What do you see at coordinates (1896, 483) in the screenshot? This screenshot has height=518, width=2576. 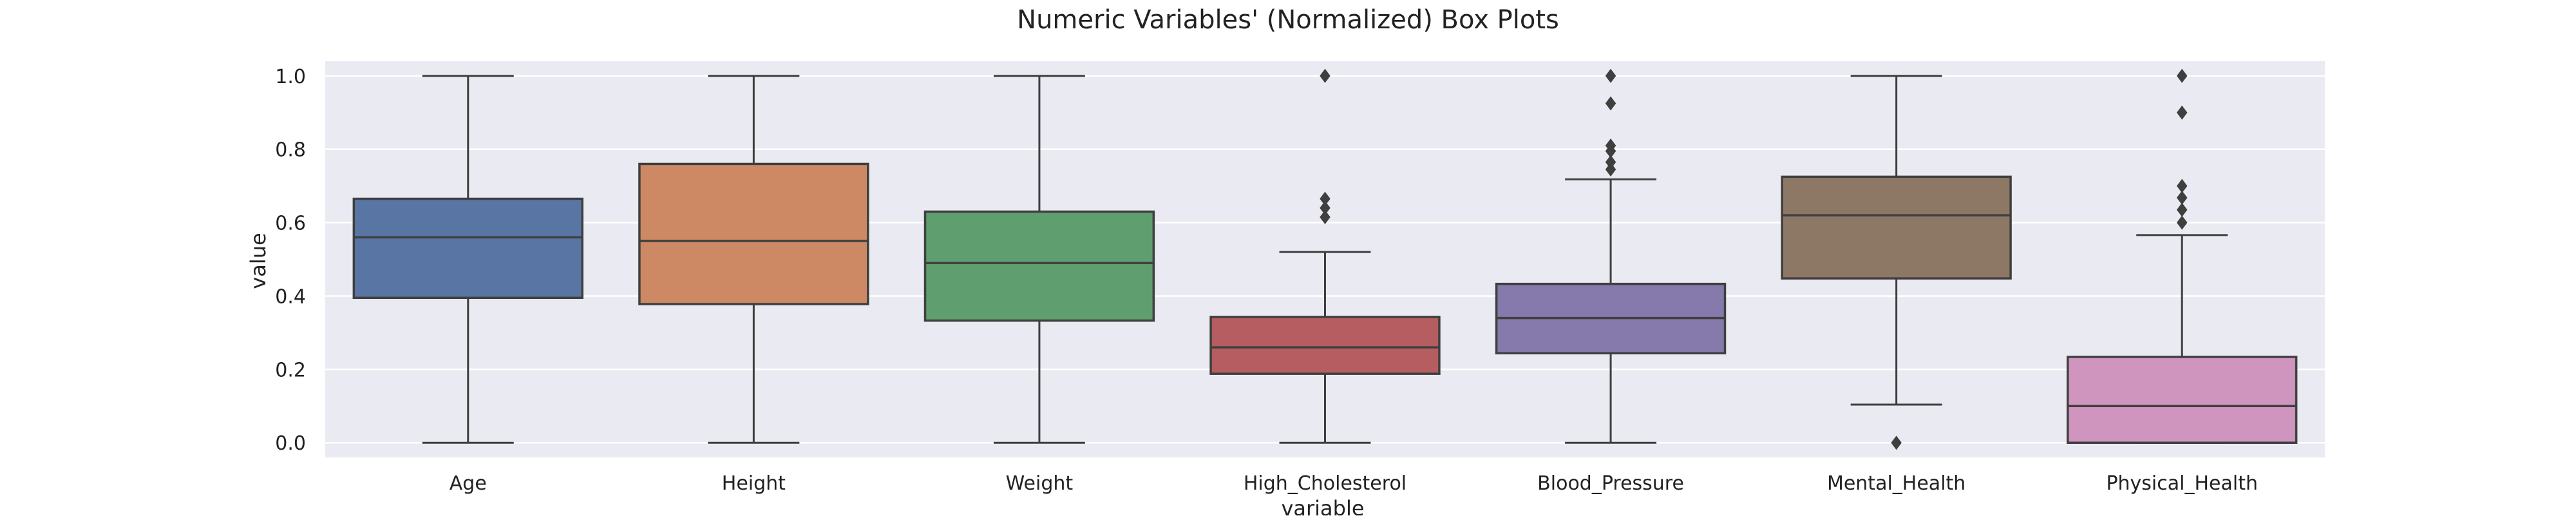 I see `x-tick-label: Mental_Health` at bounding box center [1896, 483].